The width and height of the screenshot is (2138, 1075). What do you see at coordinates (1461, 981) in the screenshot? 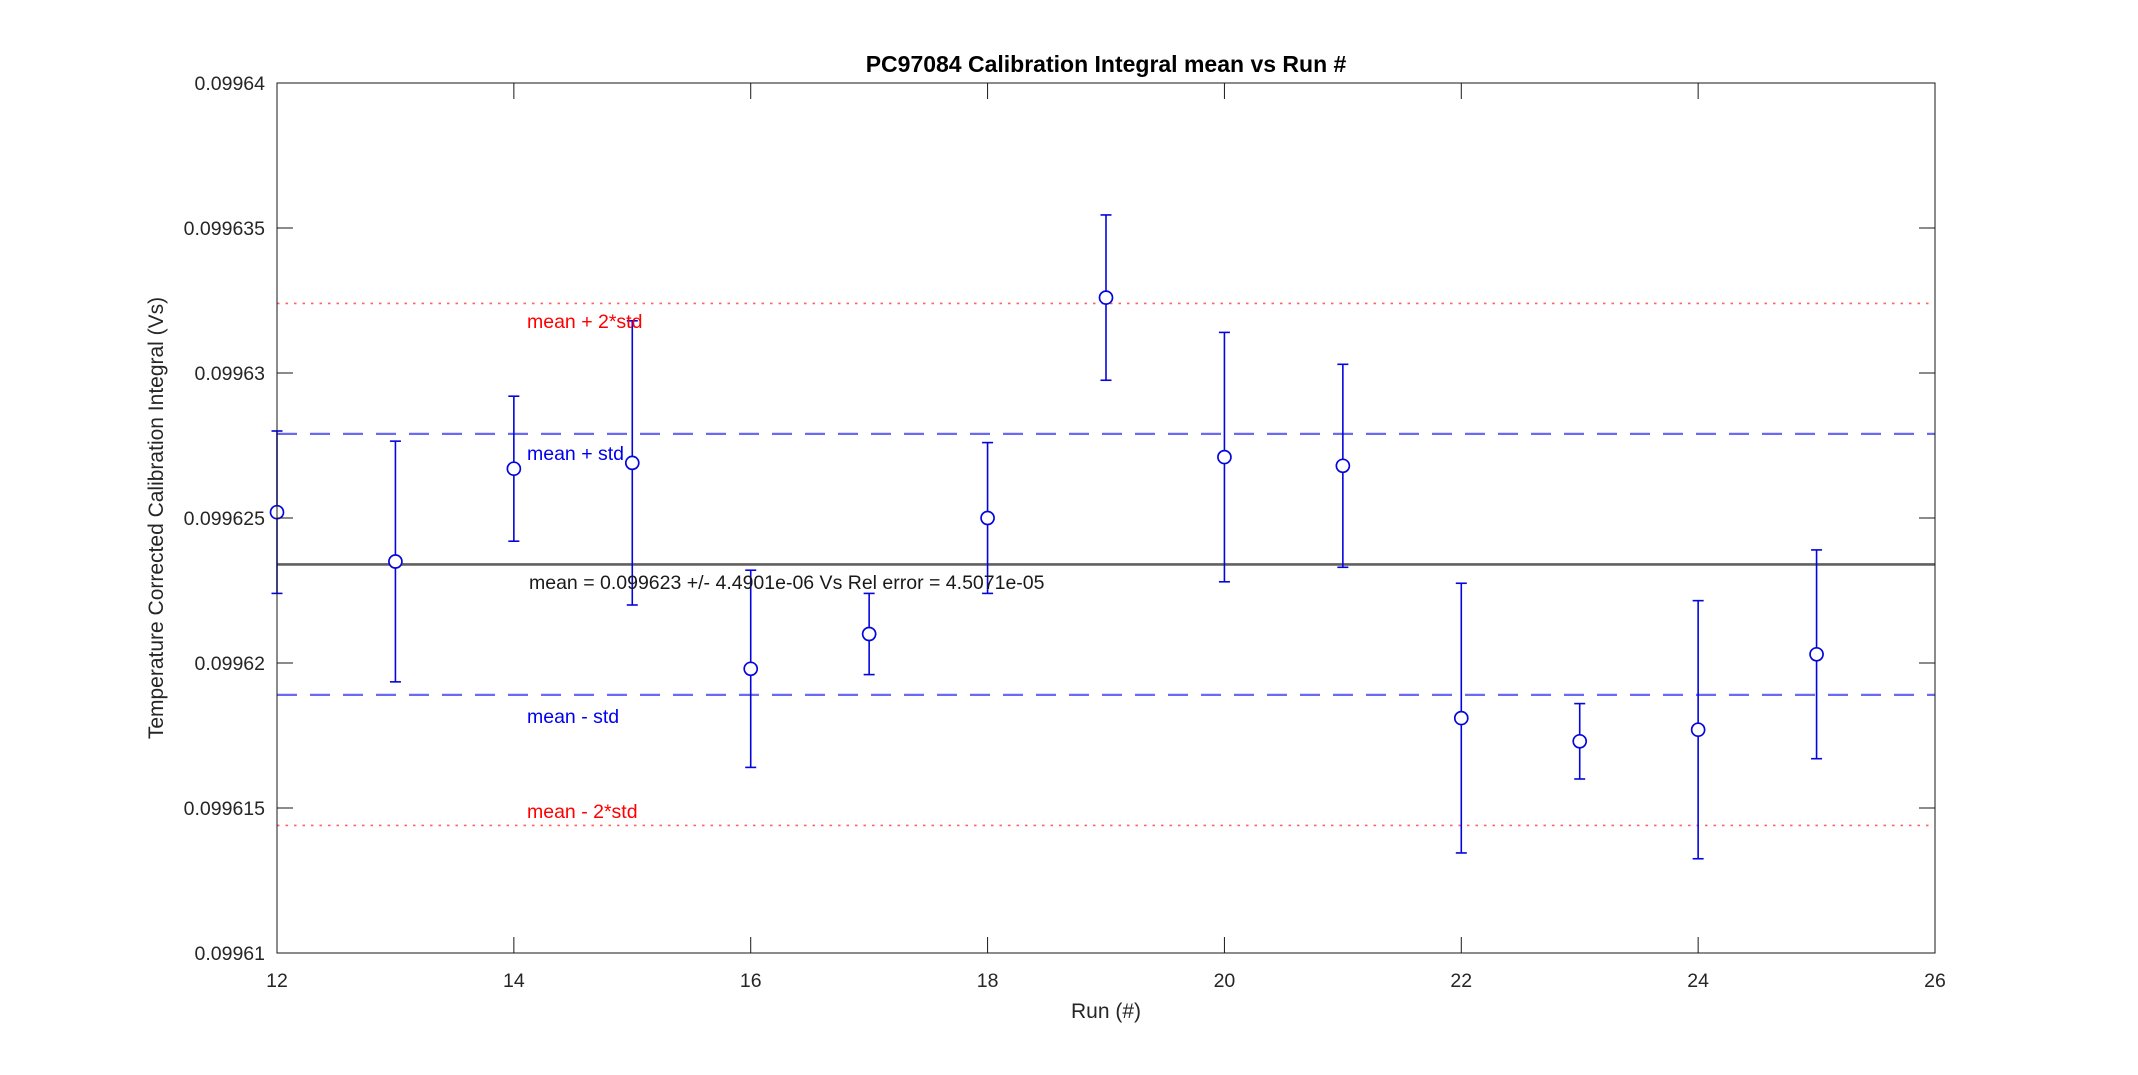
I see `x-tick-label: 22` at bounding box center [1461, 981].